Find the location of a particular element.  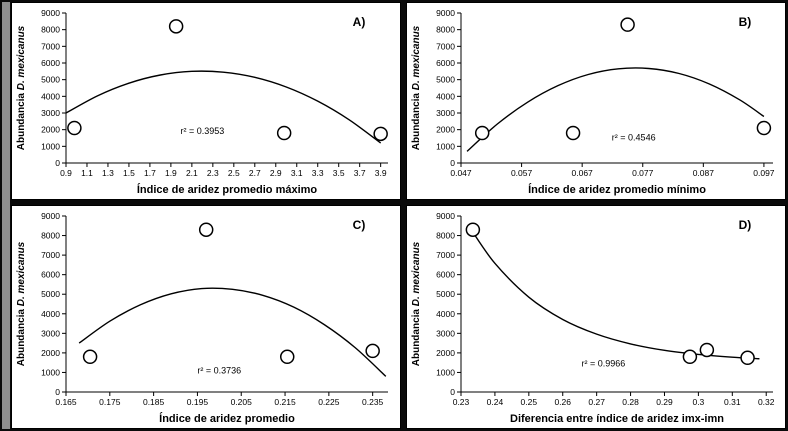

x-tick-label: 0.165 is located at coordinates (66, 402).